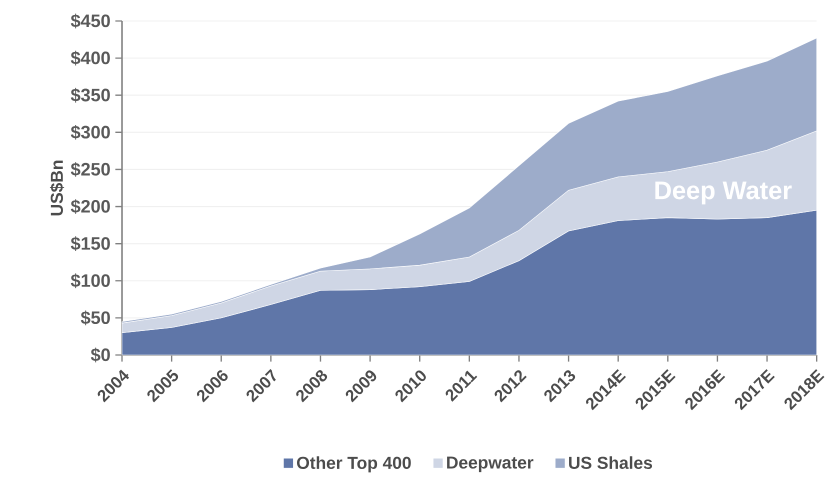 The height and width of the screenshot is (477, 836). I want to click on legend-label: Deepwater, so click(490, 464).